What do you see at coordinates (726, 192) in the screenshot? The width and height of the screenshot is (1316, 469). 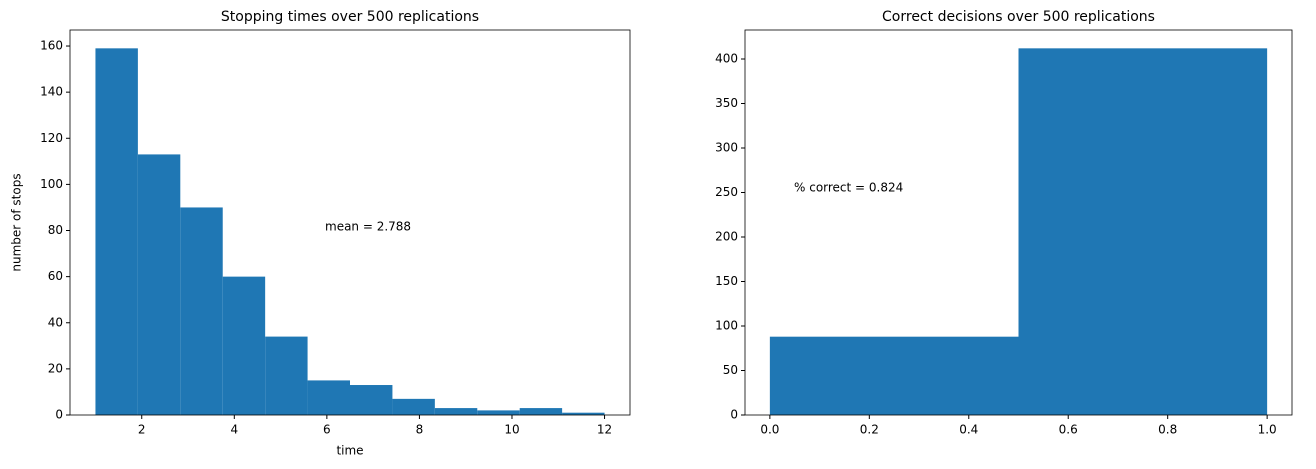 I see `y-tick-label: 250` at bounding box center [726, 192].